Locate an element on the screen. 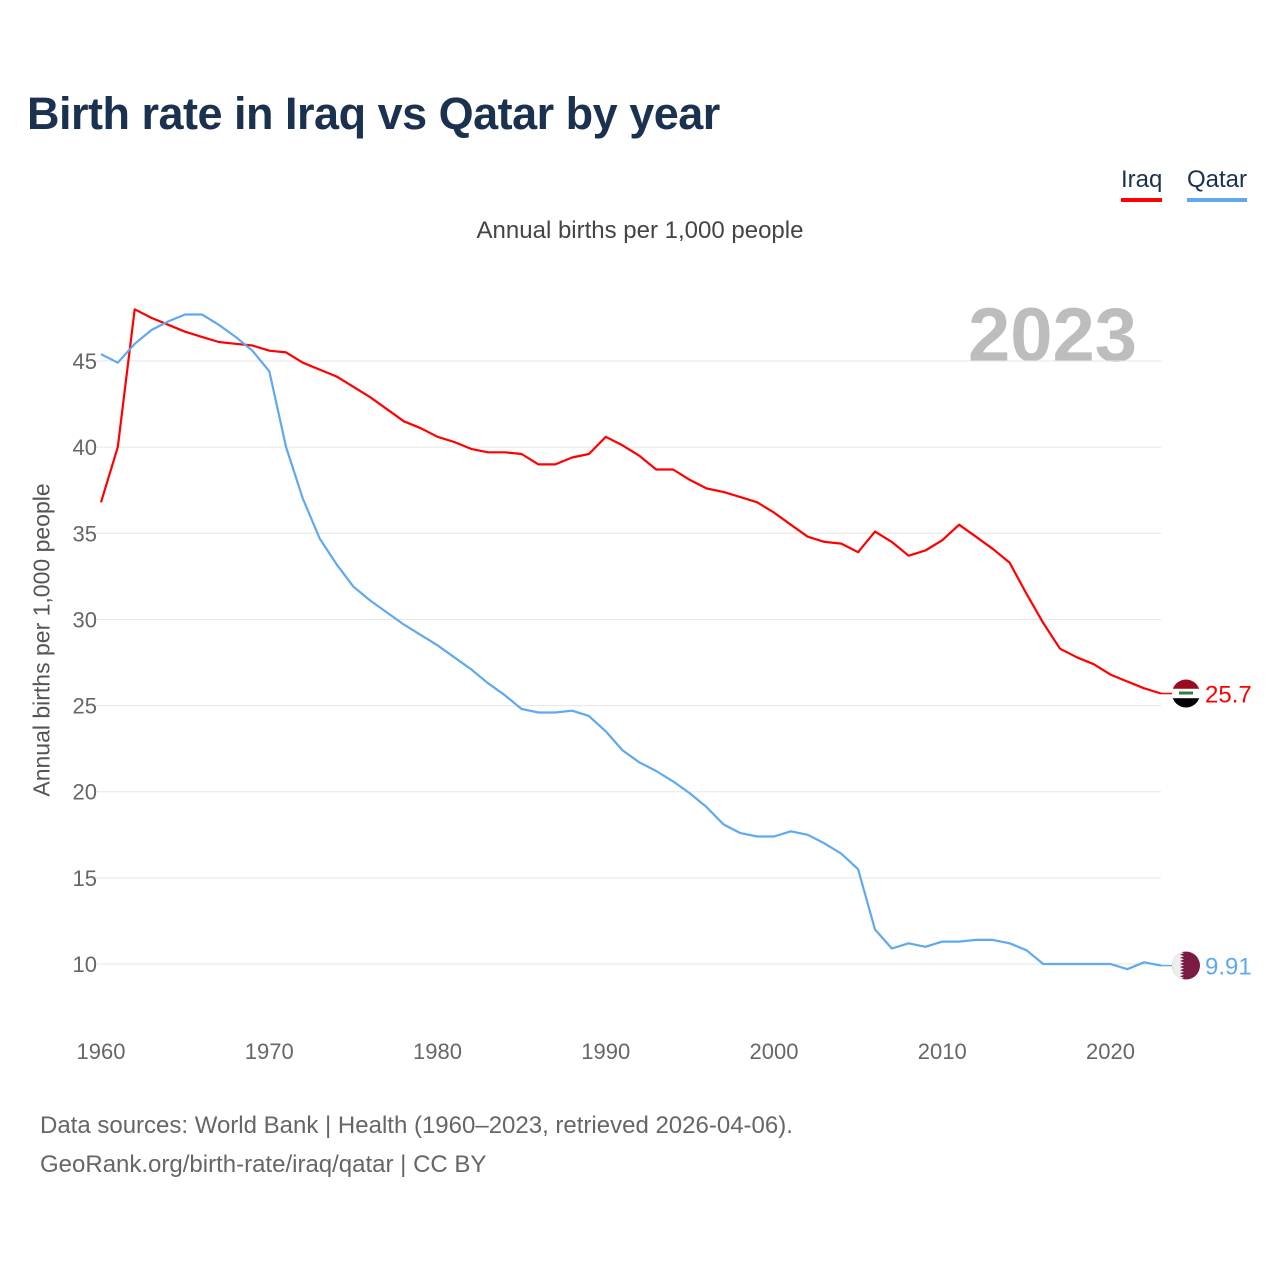 The height and width of the screenshot is (1280, 1280). y-tick-label: 25 is located at coordinates (85, 706).